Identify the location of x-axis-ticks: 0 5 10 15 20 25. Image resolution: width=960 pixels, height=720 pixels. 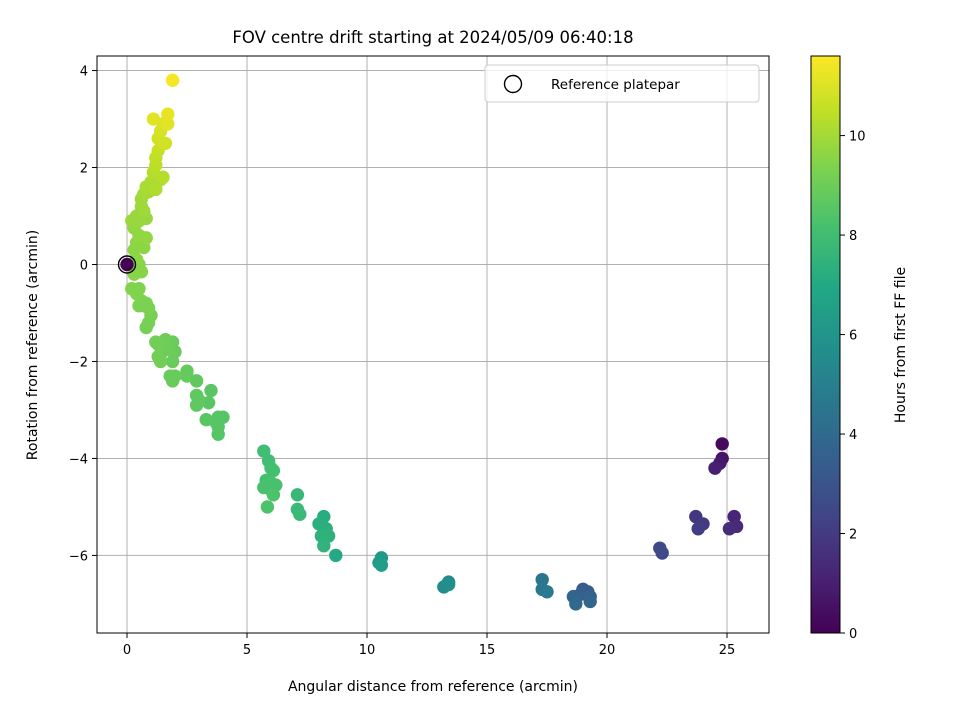
(429, 645).